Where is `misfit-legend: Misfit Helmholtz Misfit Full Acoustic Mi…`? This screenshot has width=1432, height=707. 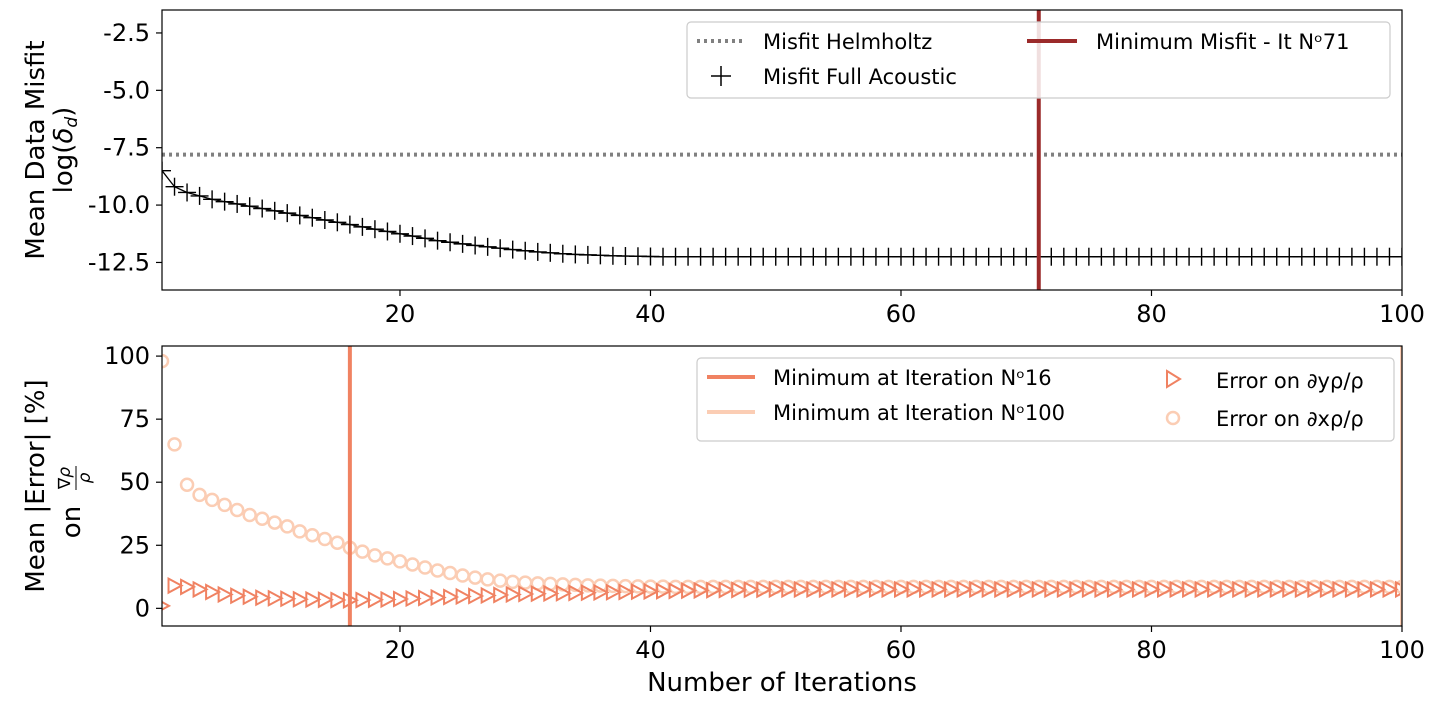 misfit-legend: Misfit Helmholtz Misfit Full Acoustic Mi… is located at coordinates (1038, 60).